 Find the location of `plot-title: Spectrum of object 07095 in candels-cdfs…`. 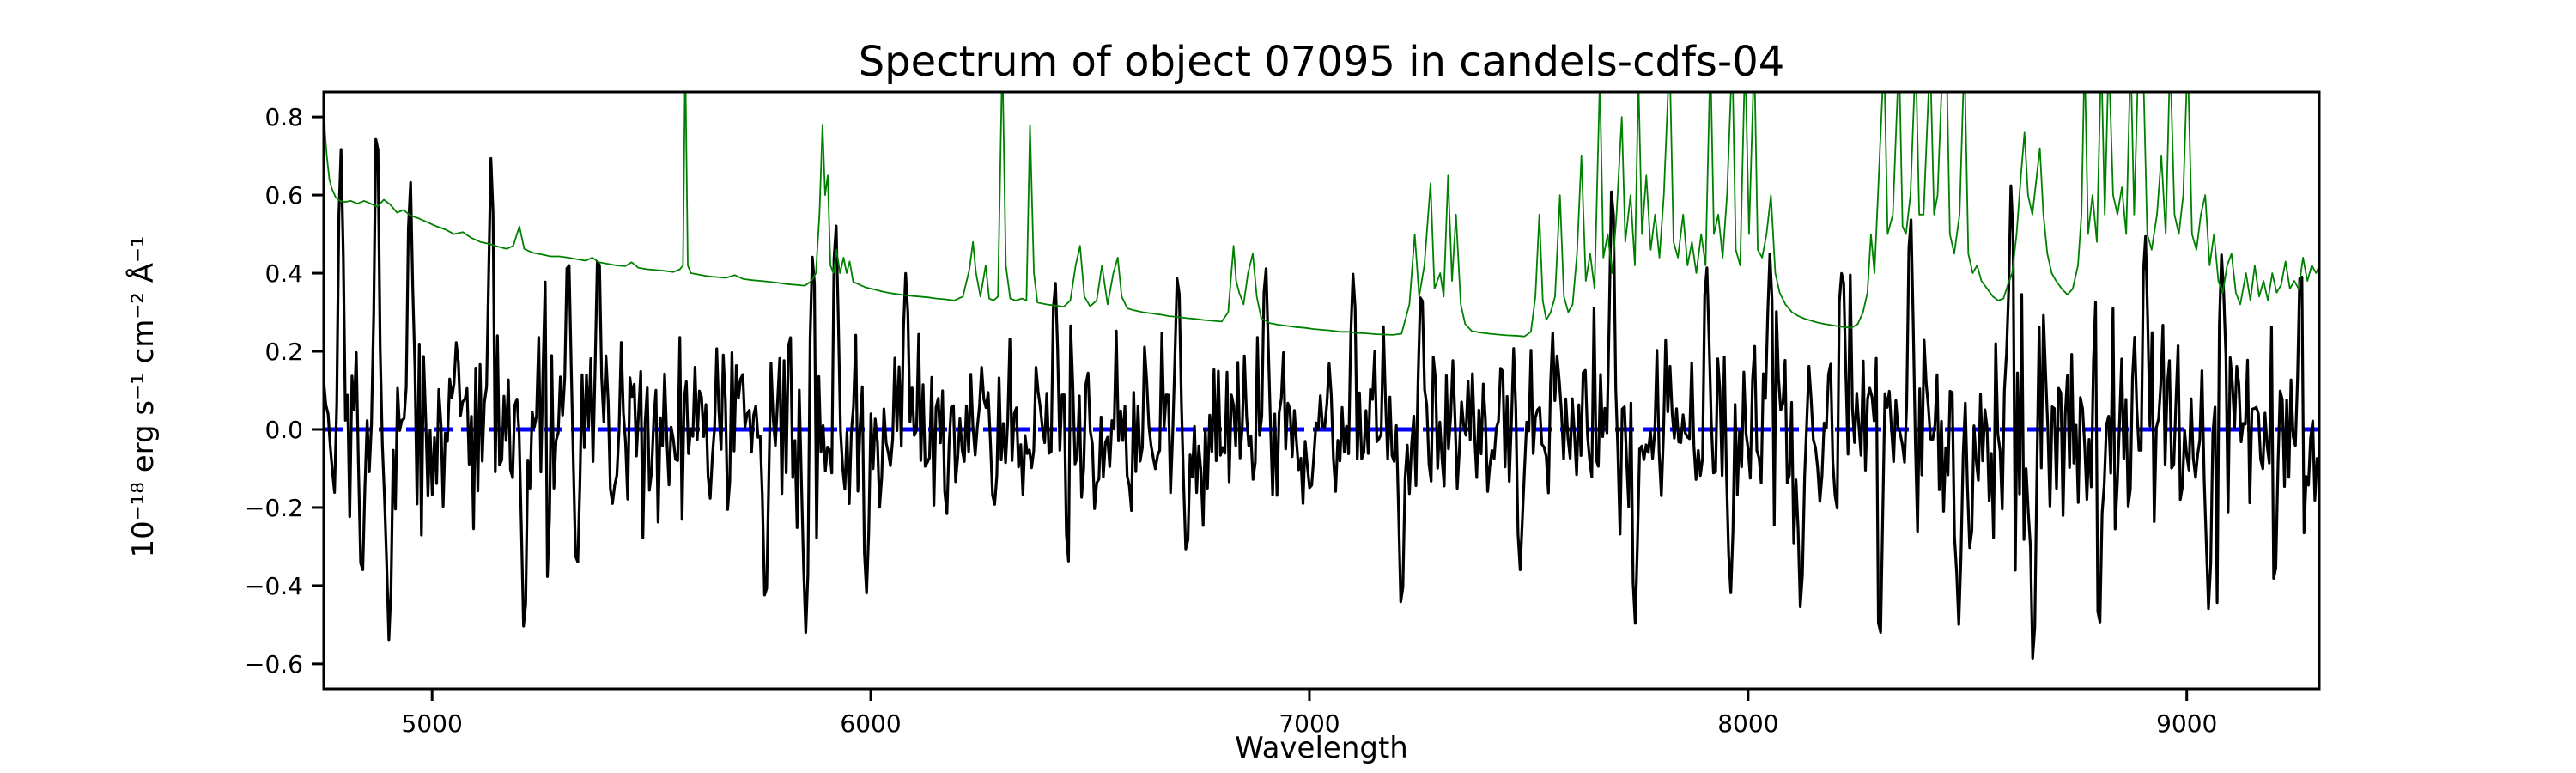

plot-title: Spectrum of object 07095 in candels-cdfs… is located at coordinates (1322, 62).